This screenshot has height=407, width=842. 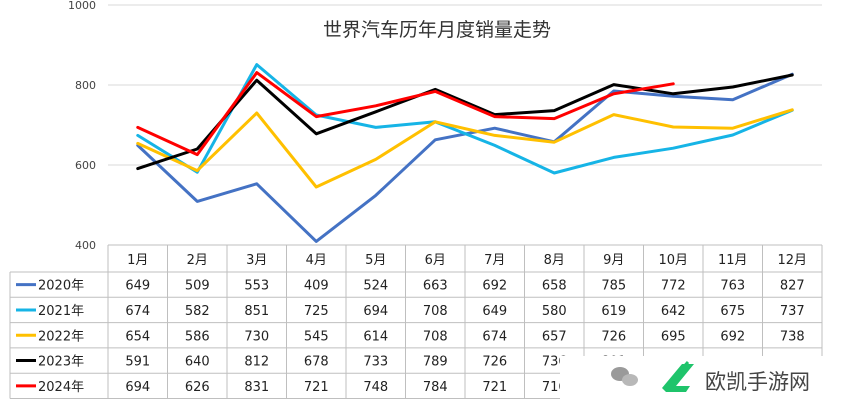 I want to click on x-tick-label: 11月, so click(x=733, y=260).